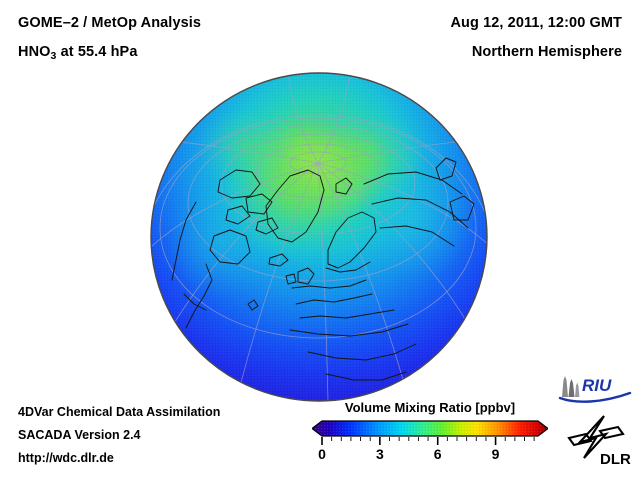 This screenshot has width=640, height=480. Describe the element at coordinates (119, 412) in the screenshot. I see `method-label: 4DVar Chemical Data Assimilation` at that location.